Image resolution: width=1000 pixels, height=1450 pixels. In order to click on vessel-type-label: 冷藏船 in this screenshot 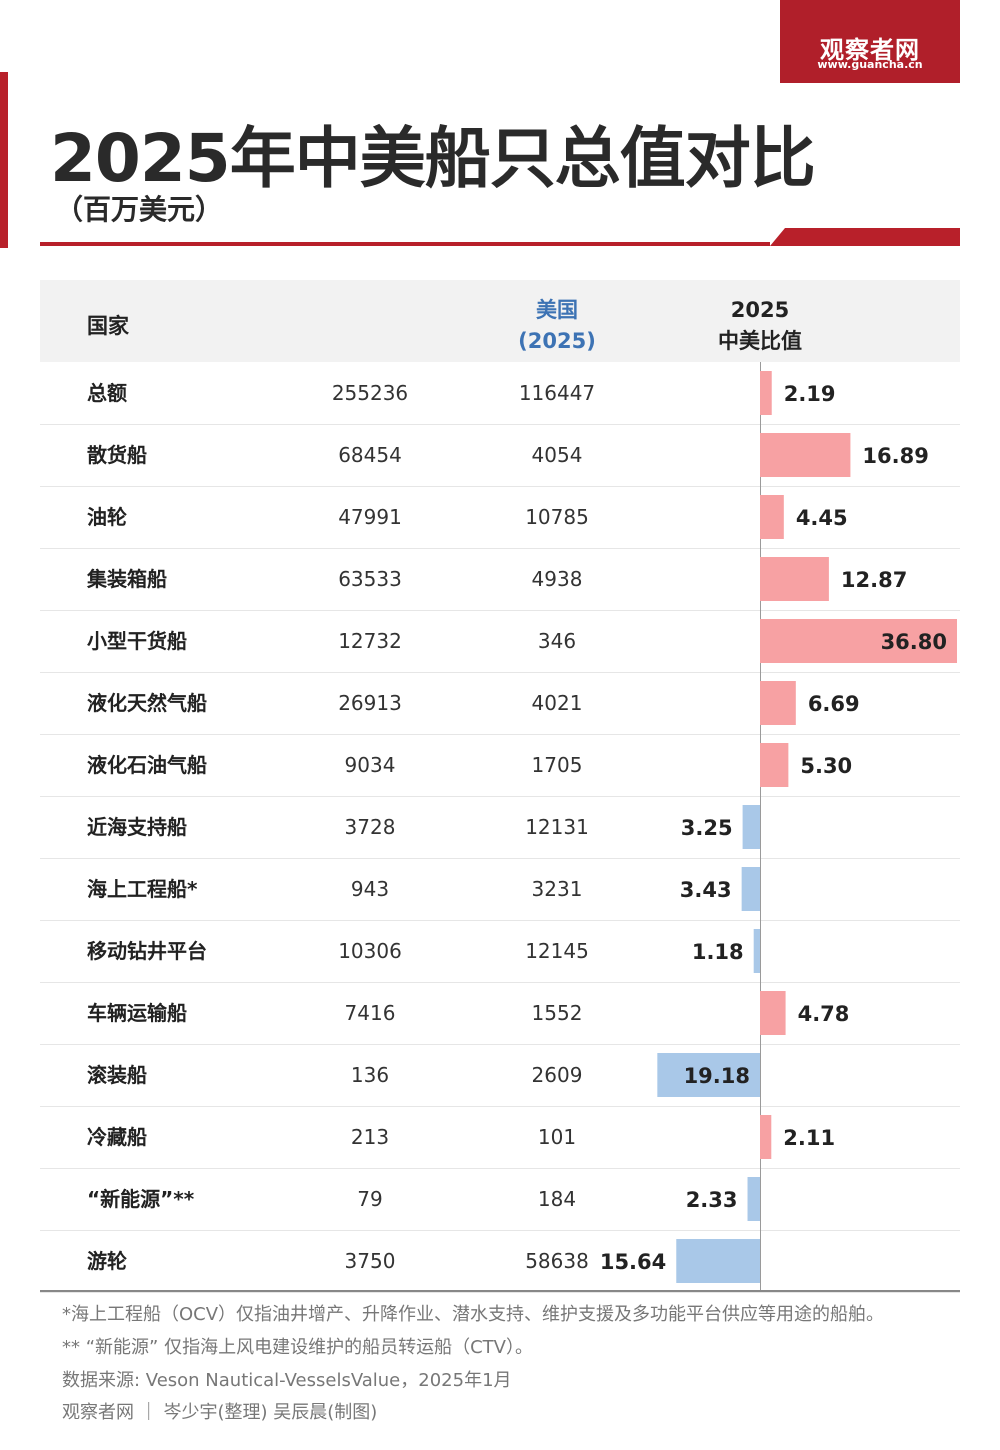, I will do `click(117, 1137)`.